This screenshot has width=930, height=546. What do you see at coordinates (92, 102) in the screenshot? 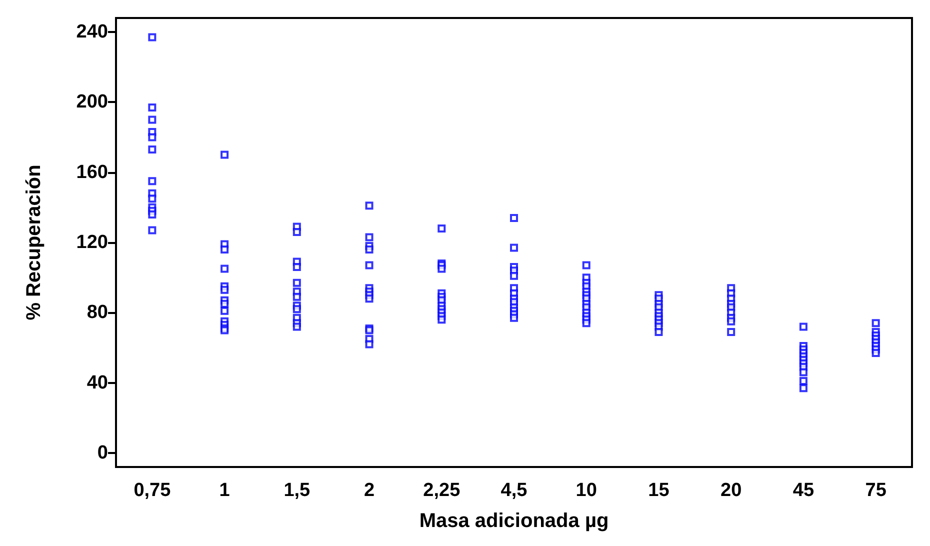
I see `y-tick-label: 200` at bounding box center [92, 102].